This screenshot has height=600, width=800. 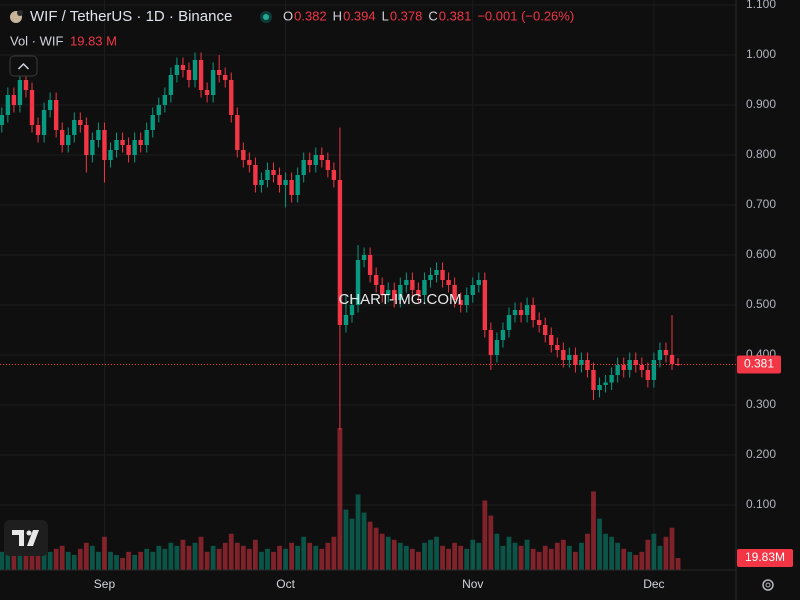 I want to click on y-tick-label: 1.100, so click(x=761, y=5).